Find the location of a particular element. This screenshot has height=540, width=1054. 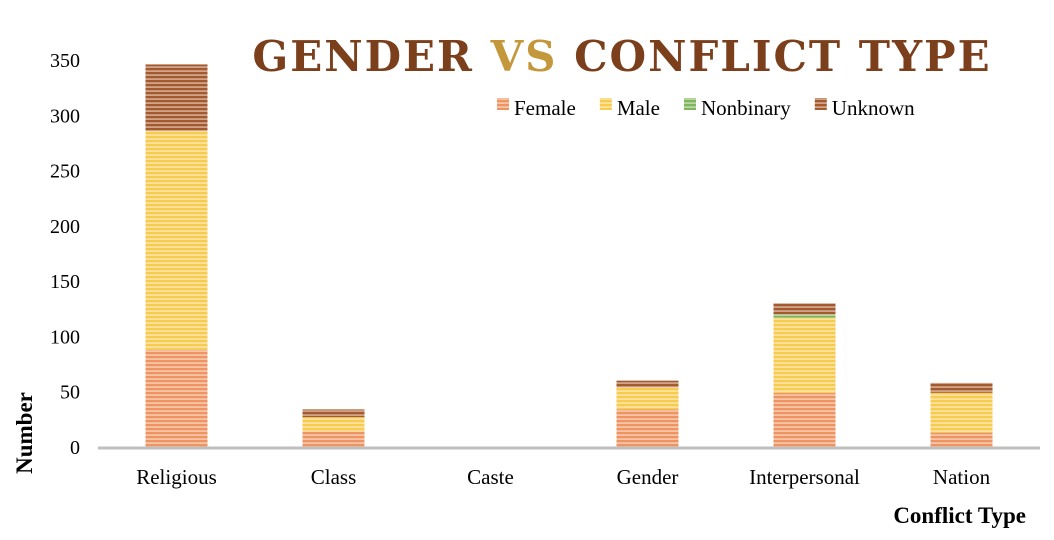

legend-swatch-female is located at coordinates (503, 104).